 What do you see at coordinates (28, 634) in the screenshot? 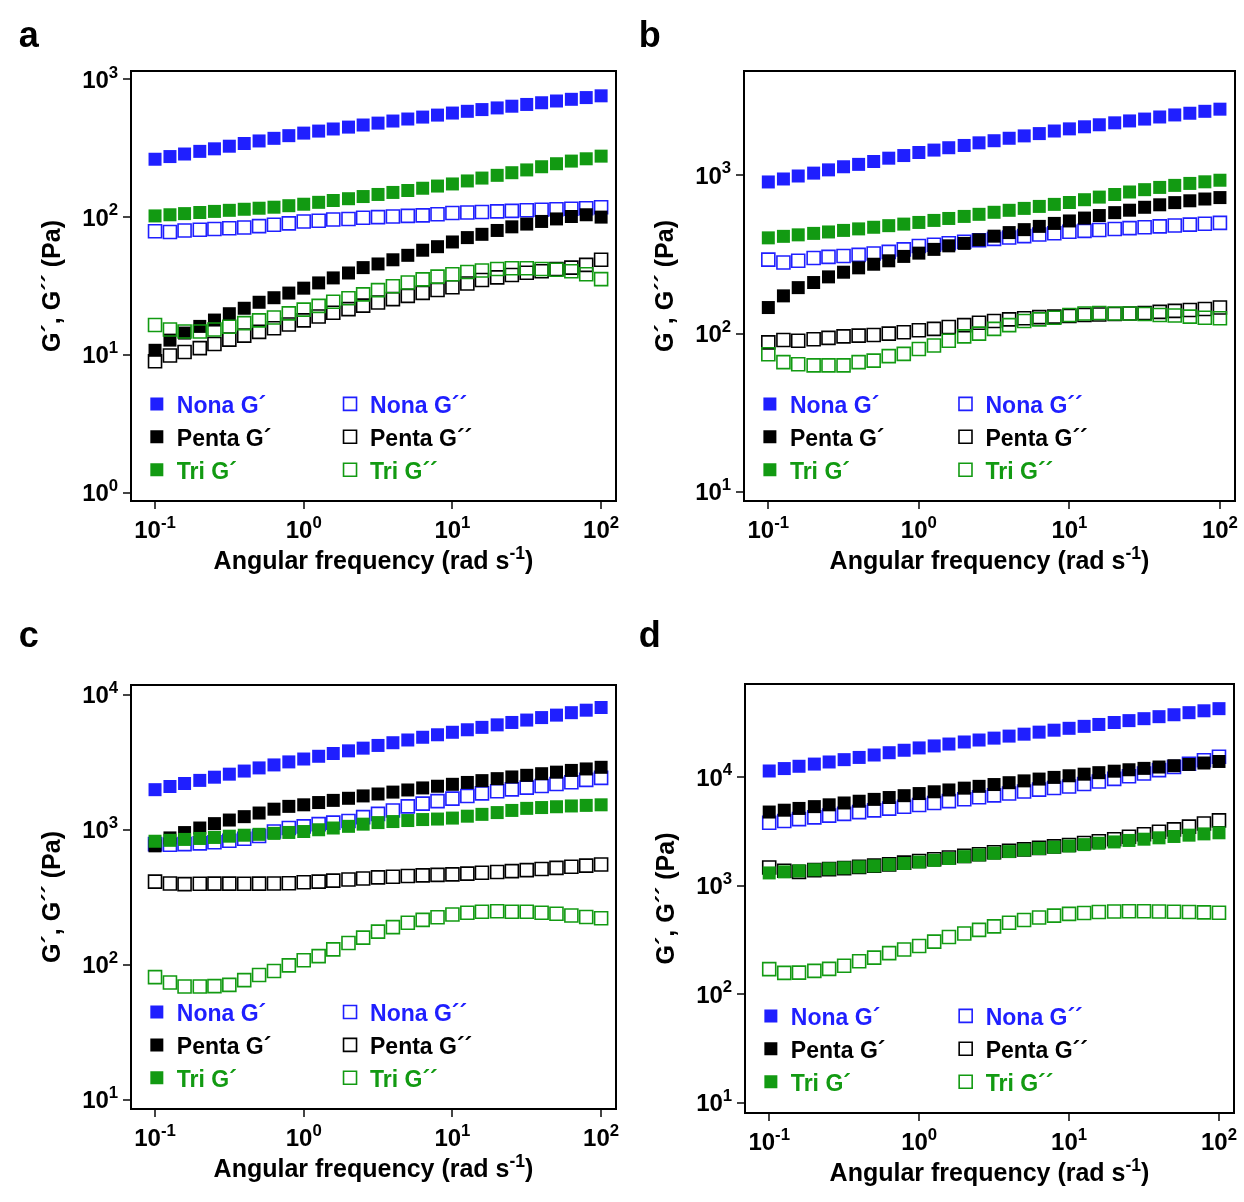
I see `chart-title: c` at bounding box center [28, 634].